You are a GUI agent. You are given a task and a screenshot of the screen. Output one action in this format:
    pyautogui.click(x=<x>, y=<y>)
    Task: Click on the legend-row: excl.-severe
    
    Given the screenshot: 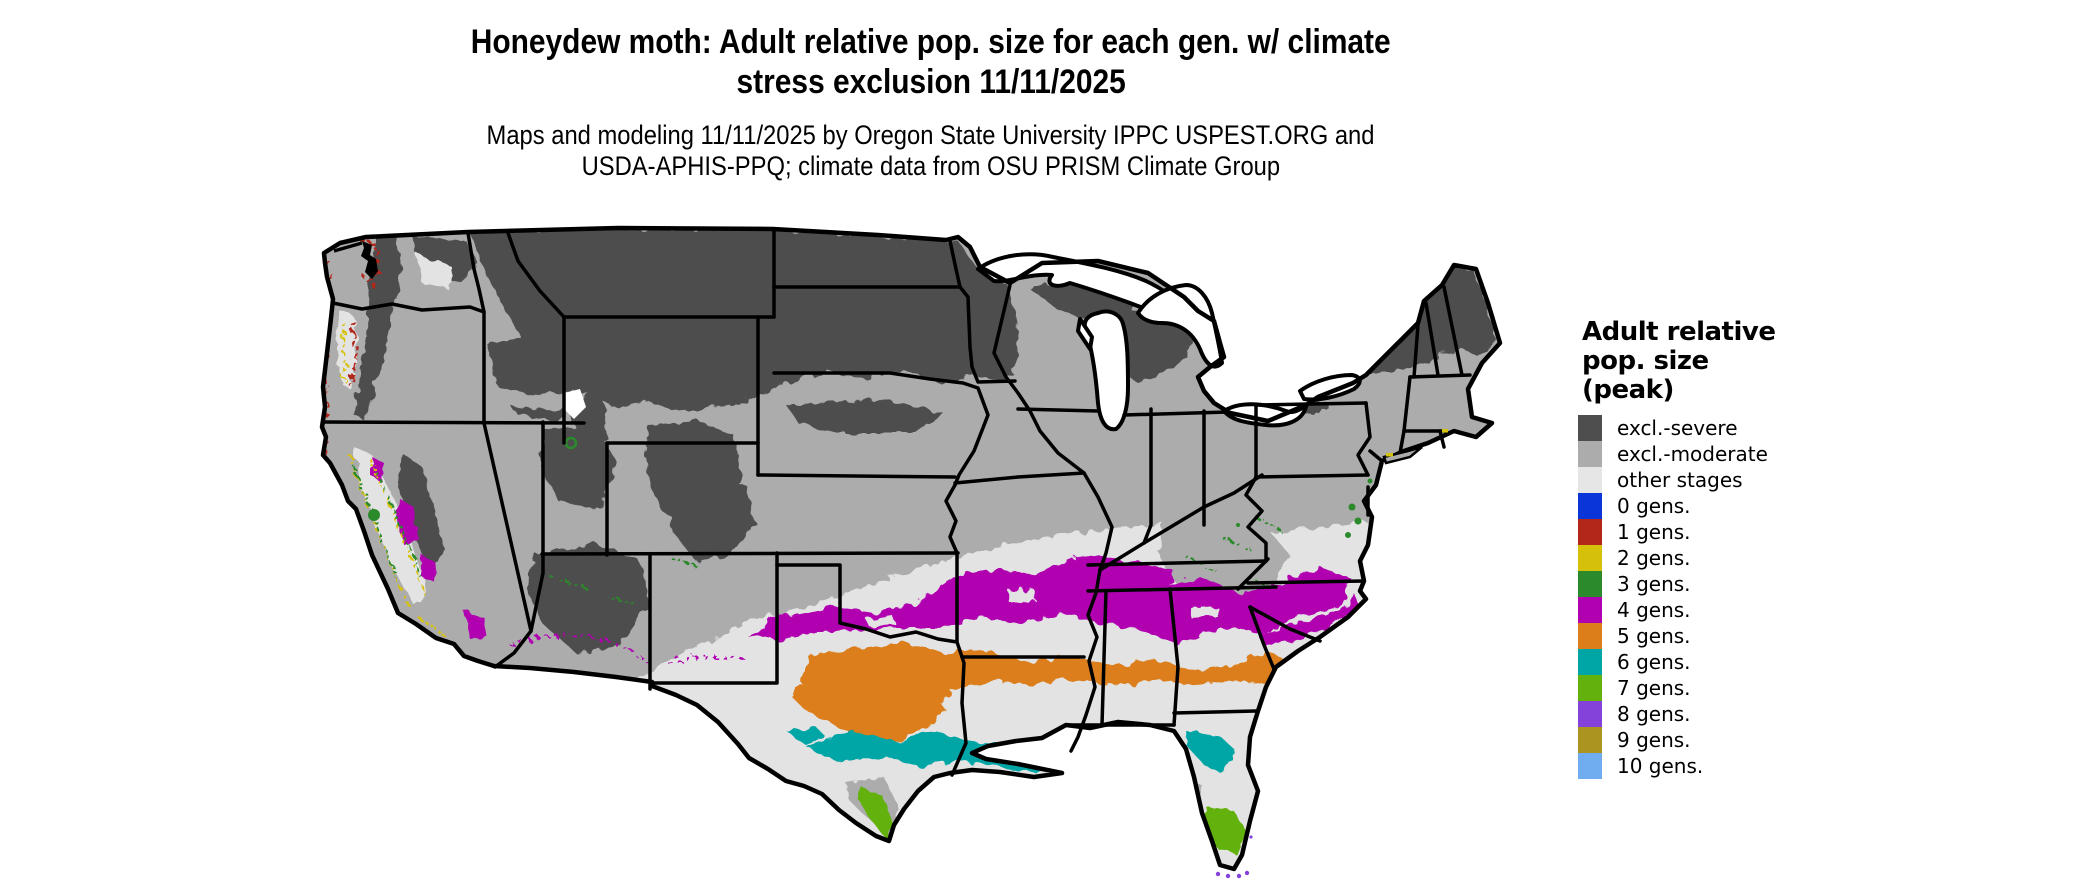 What is the action you would take?
    pyautogui.click(x=1728, y=428)
    